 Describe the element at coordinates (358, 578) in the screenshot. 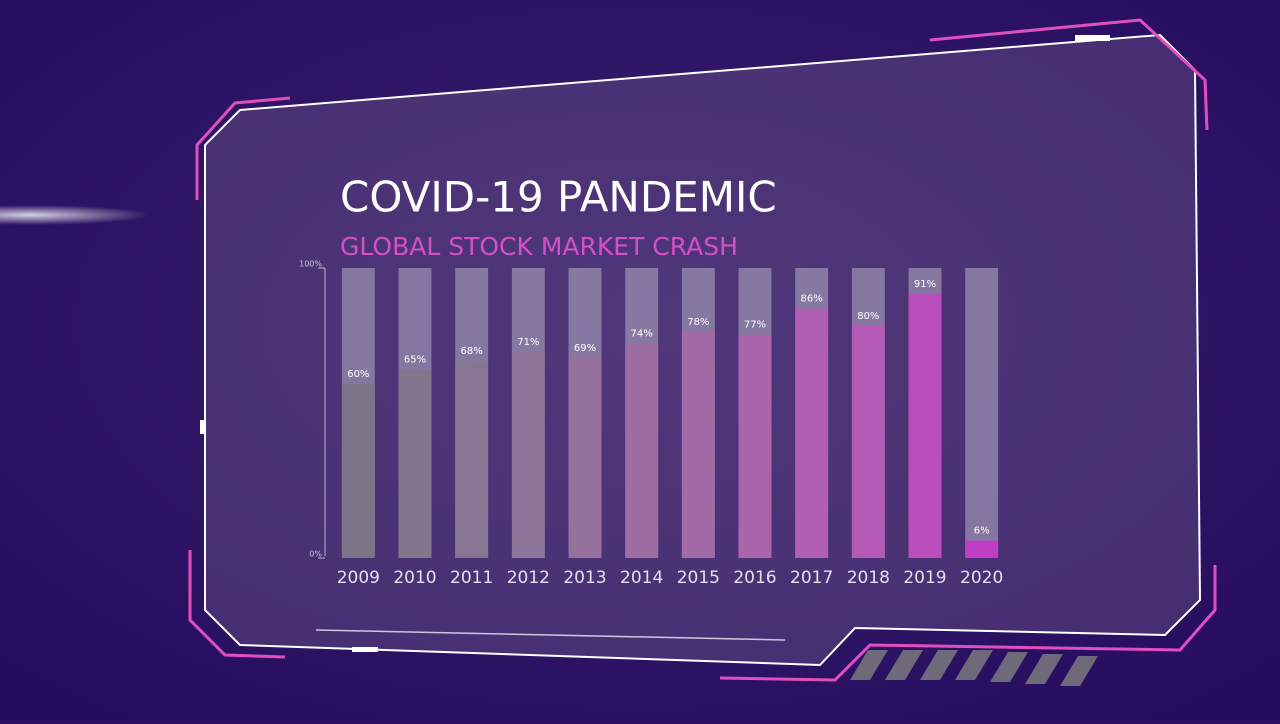

I see `x-tick-label: 2009` at that location.